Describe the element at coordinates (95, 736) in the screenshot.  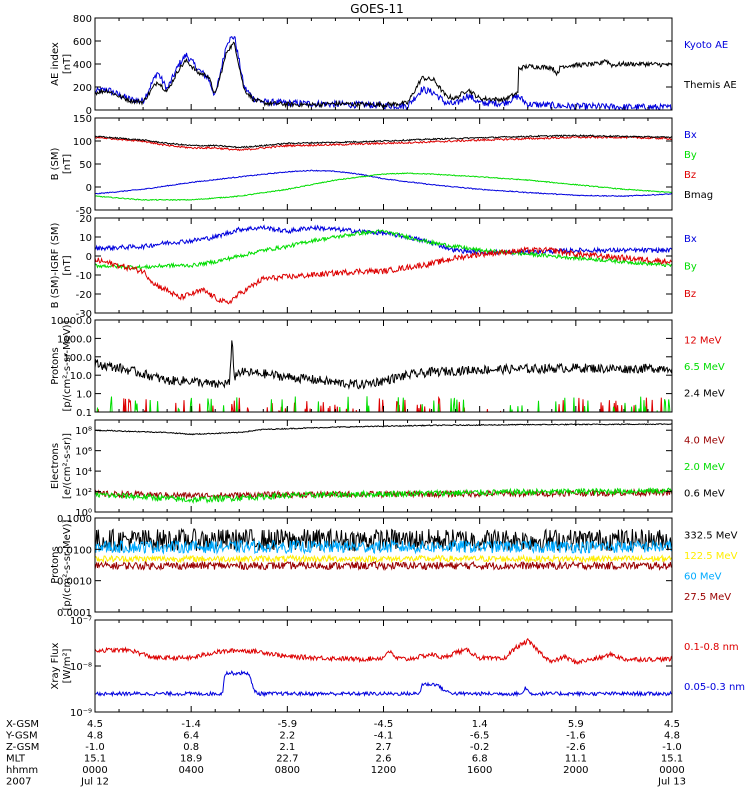
I see `xrow-1-0: 4.8` at that location.